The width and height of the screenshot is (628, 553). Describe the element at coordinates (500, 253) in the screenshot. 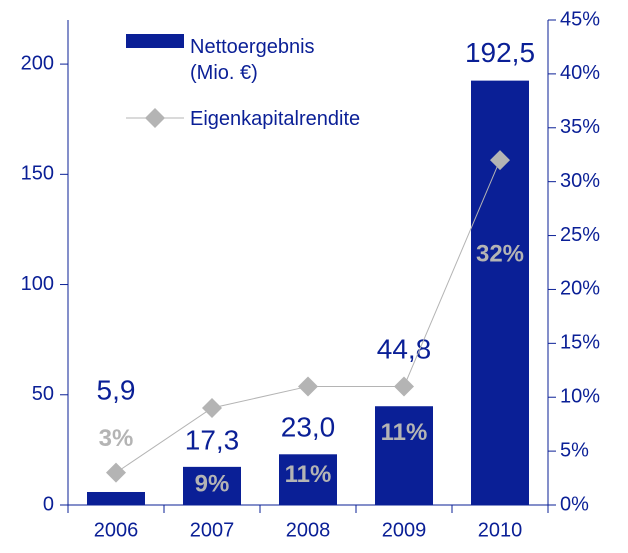

I see `line-value-label: 32%` at that location.